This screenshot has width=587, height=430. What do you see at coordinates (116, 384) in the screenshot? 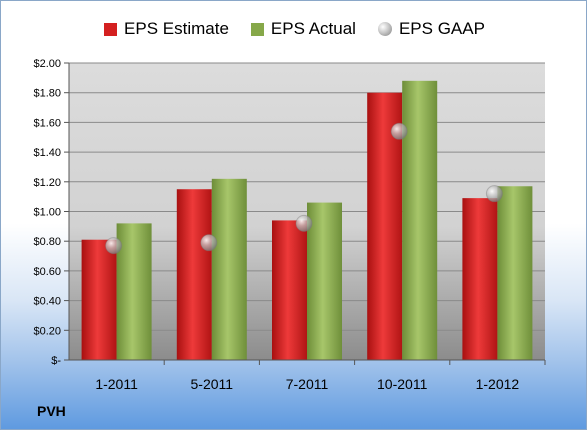
I see `x-tick-label: 1-2011` at bounding box center [116, 384].